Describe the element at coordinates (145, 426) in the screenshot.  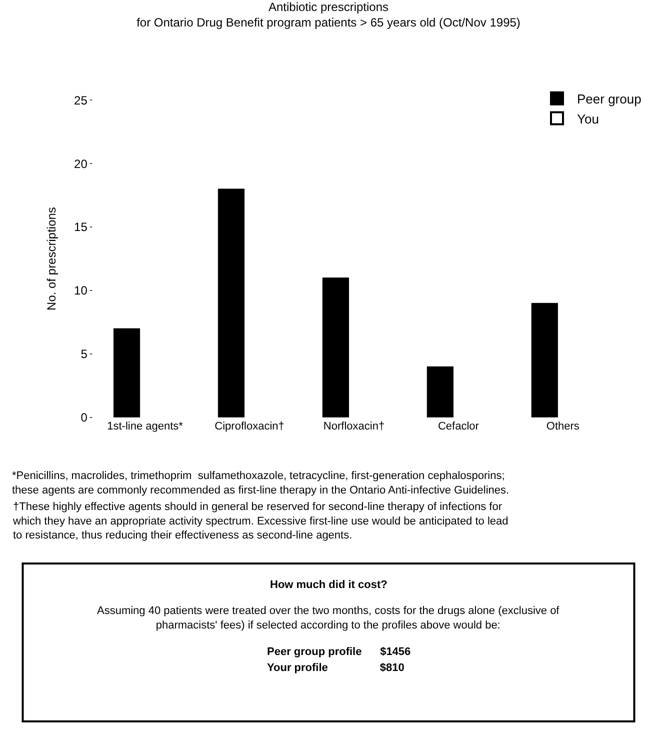
I see `x-tick-label: 1st-line agents*` at that location.